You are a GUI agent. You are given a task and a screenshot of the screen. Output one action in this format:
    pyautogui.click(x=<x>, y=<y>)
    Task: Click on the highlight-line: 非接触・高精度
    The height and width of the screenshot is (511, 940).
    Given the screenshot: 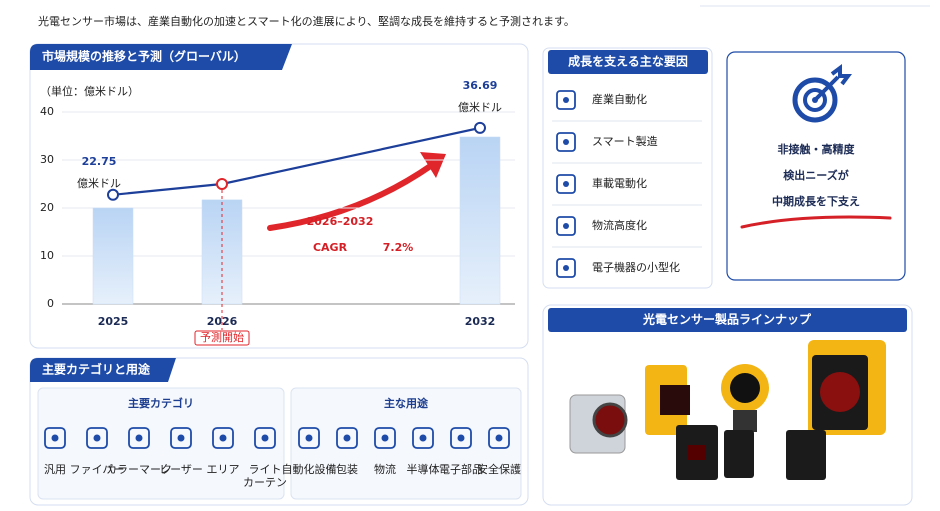 What is the action you would take?
    pyautogui.click(x=817, y=149)
    